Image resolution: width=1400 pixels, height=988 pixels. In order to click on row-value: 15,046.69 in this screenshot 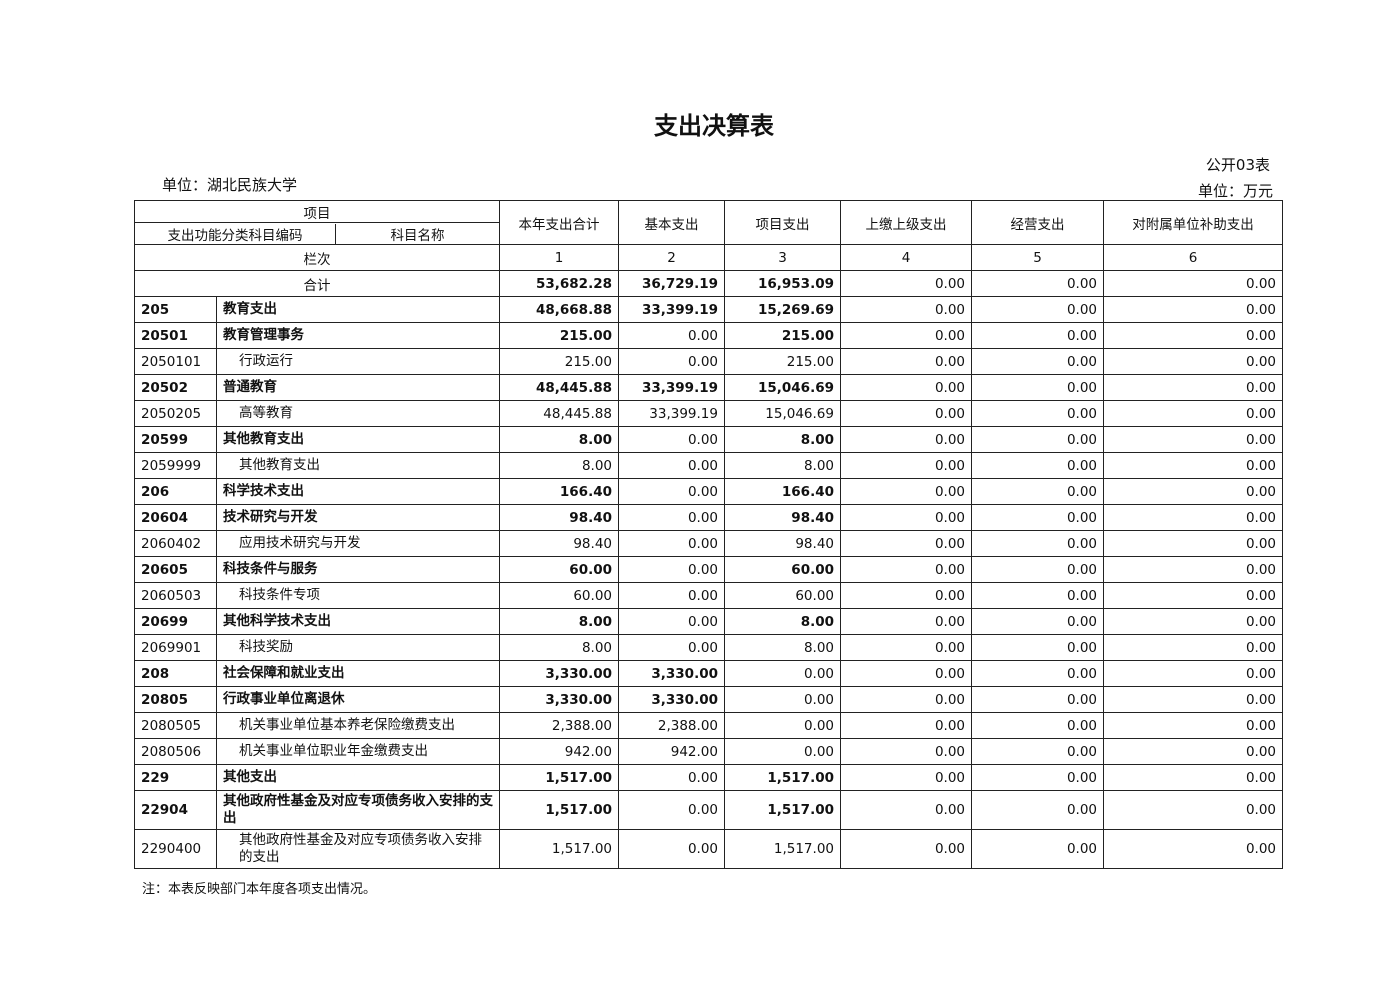, I will do `click(782, 413)`.